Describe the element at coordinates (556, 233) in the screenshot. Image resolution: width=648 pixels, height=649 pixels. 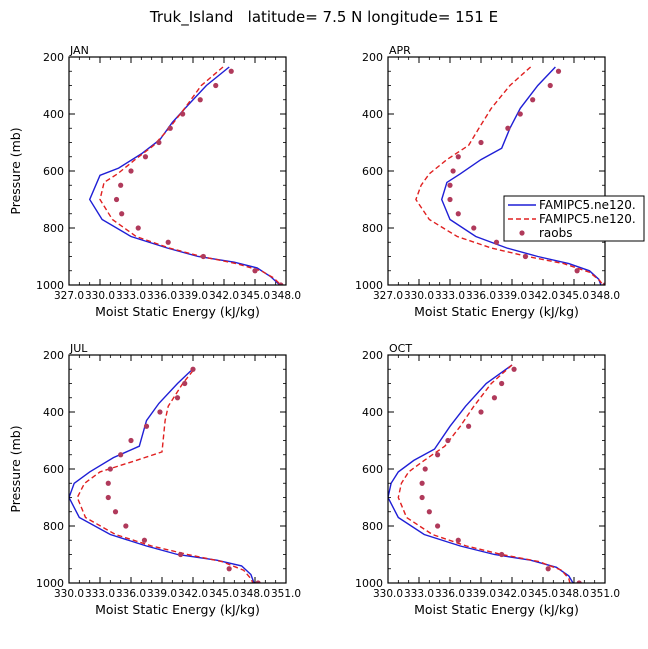
I see `legend-label: raobs` at that location.